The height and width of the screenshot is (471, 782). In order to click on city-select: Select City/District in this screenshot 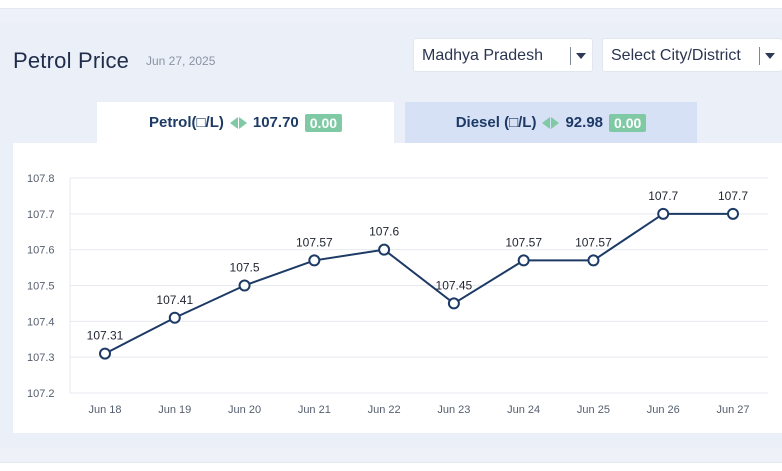, I will do `click(692, 55)`.